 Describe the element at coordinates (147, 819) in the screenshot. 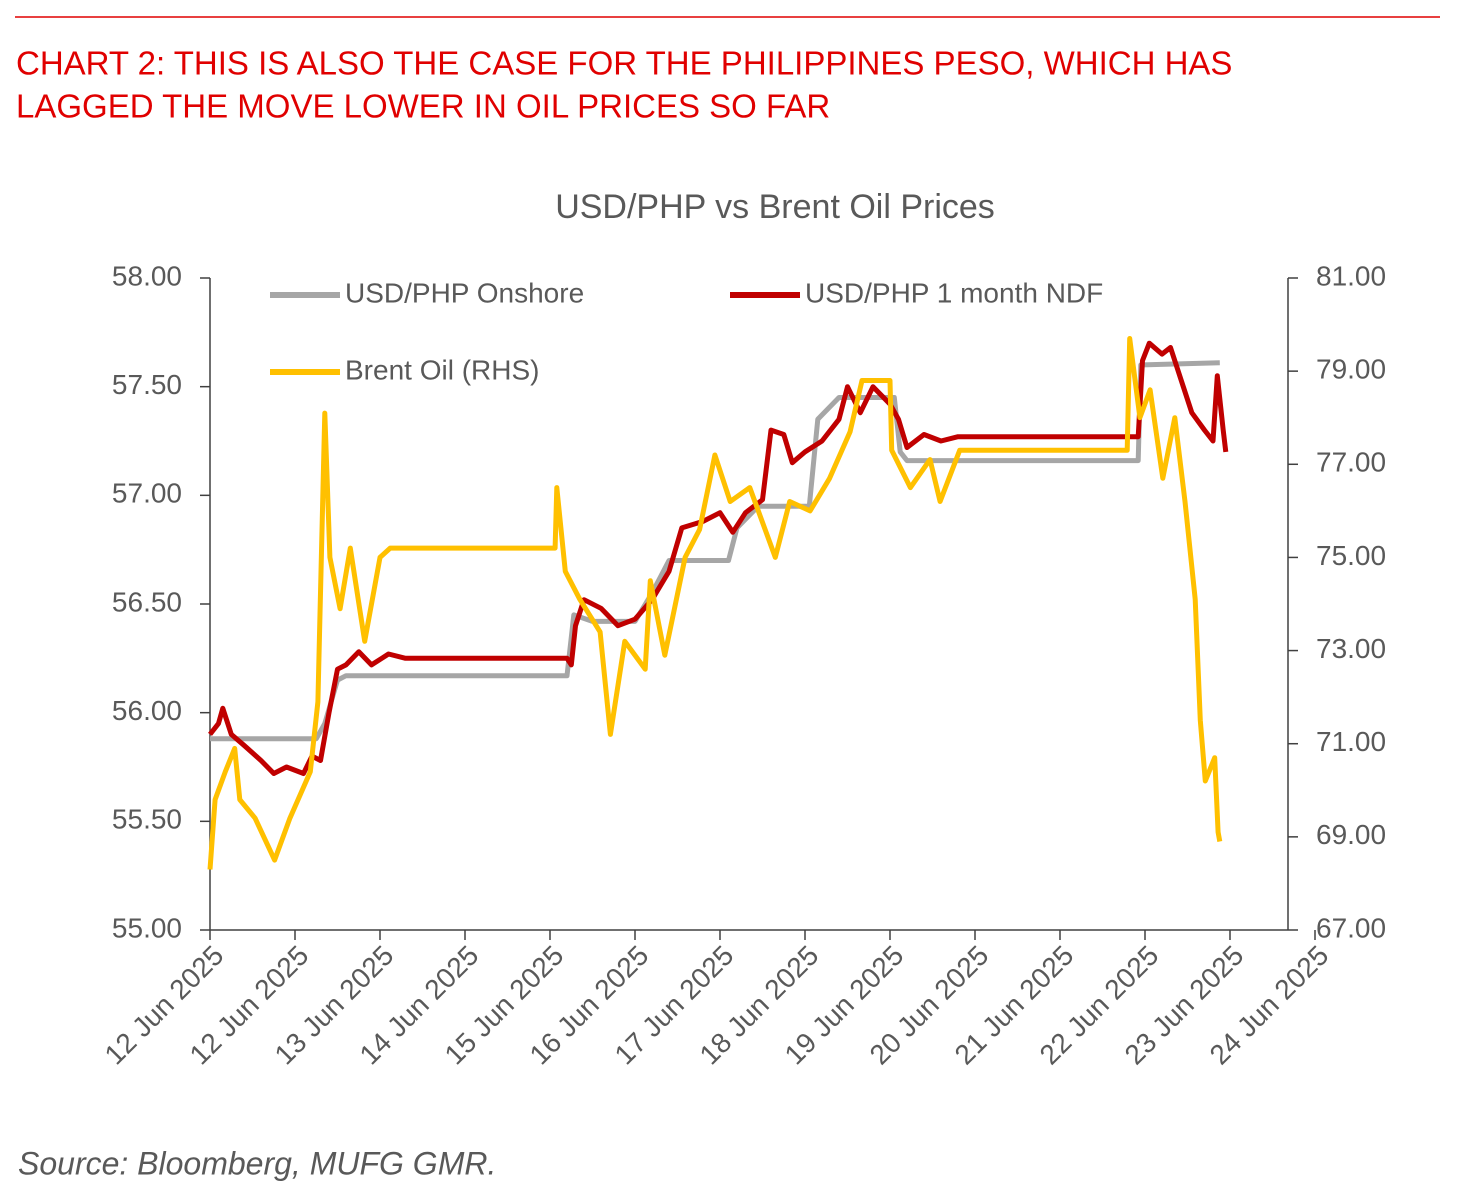

I see `y-tick-label: 55.50` at that location.